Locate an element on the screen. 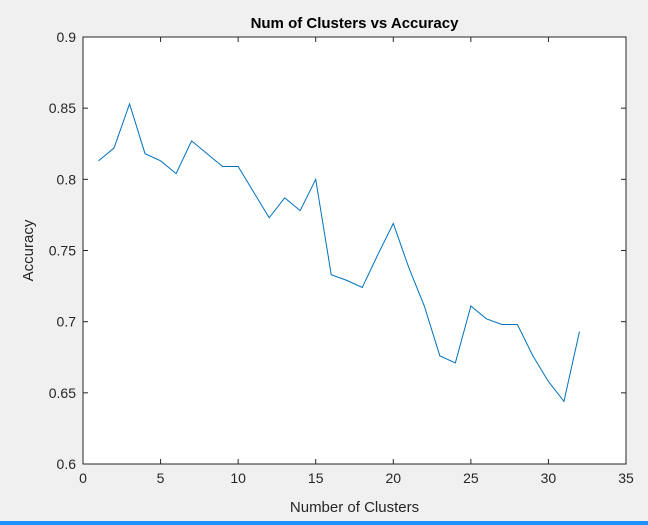  chart-title: Num of Clusters vs Accuracy is located at coordinates (355, 23).